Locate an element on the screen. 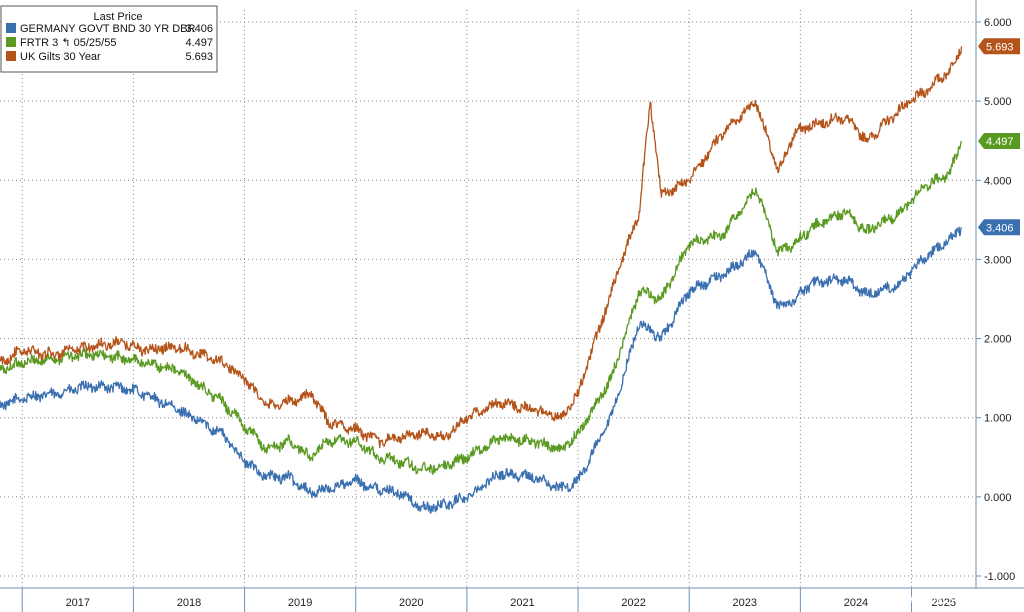 This screenshot has width=1024, height=612. x-tick-label: 2023 is located at coordinates (745, 603).